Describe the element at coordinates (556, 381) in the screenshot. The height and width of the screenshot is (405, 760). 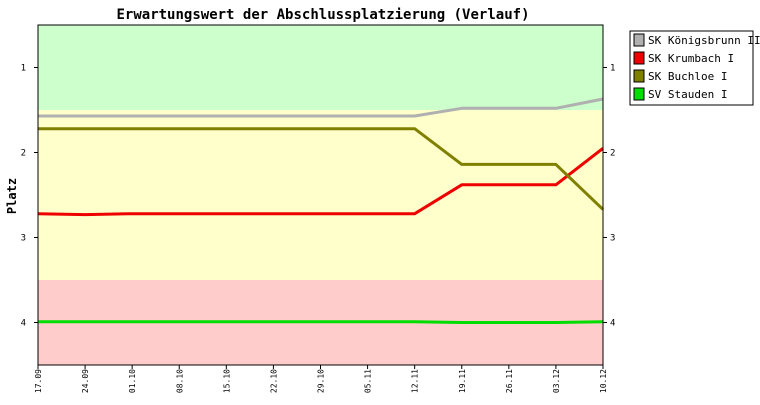
I see `x-tick-label: 03.12` at that location.